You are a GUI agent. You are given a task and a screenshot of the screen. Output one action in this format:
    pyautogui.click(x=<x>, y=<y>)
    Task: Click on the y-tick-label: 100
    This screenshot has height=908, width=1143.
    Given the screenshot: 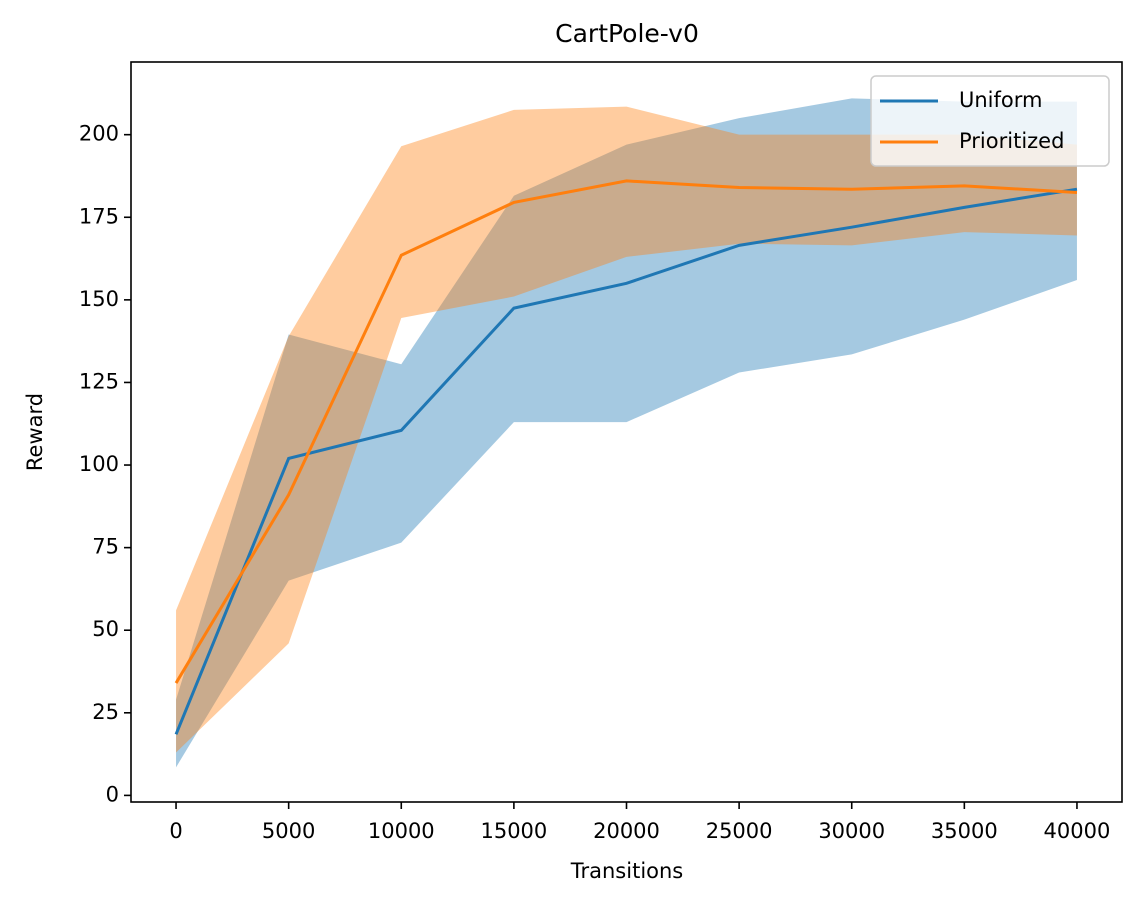 What is the action you would take?
    pyautogui.click(x=99, y=464)
    